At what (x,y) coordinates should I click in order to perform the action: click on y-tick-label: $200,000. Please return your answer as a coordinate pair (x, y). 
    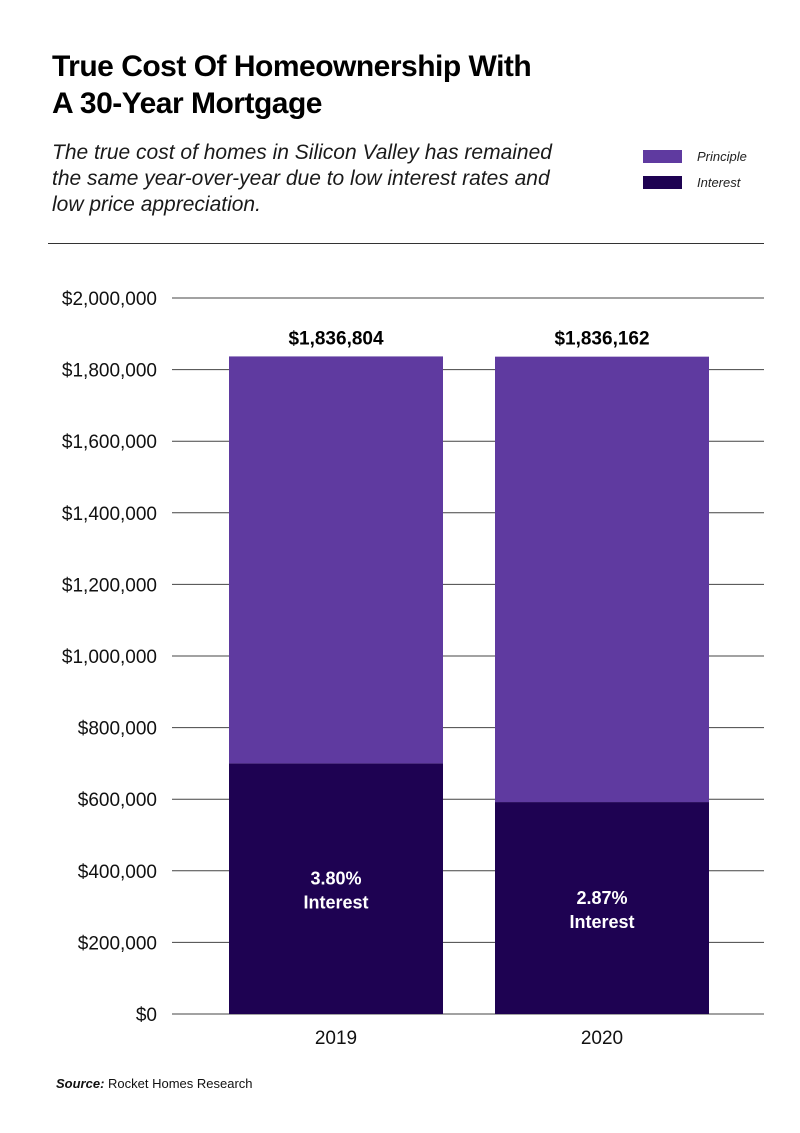
    Looking at the image, I should click on (117, 943).